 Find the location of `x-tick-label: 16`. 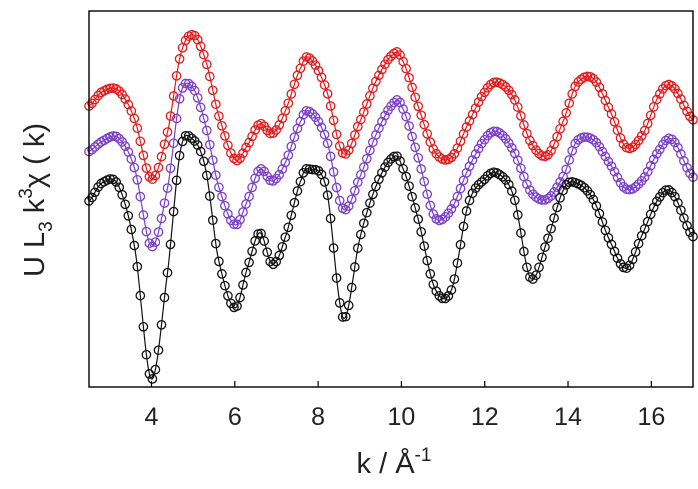

x-tick-label: 16 is located at coordinates (651, 417).